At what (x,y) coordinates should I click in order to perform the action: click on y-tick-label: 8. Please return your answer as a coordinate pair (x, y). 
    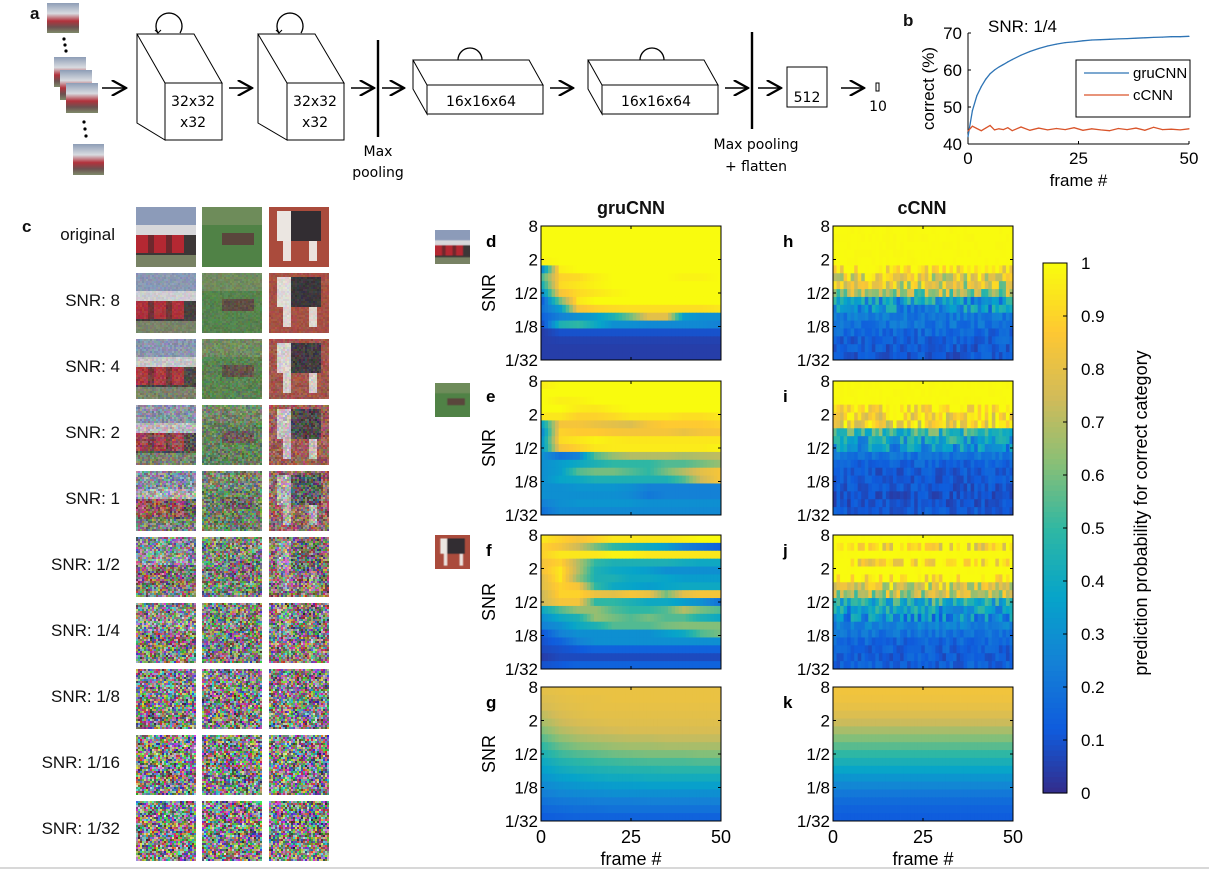
    Looking at the image, I should click on (533, 226).